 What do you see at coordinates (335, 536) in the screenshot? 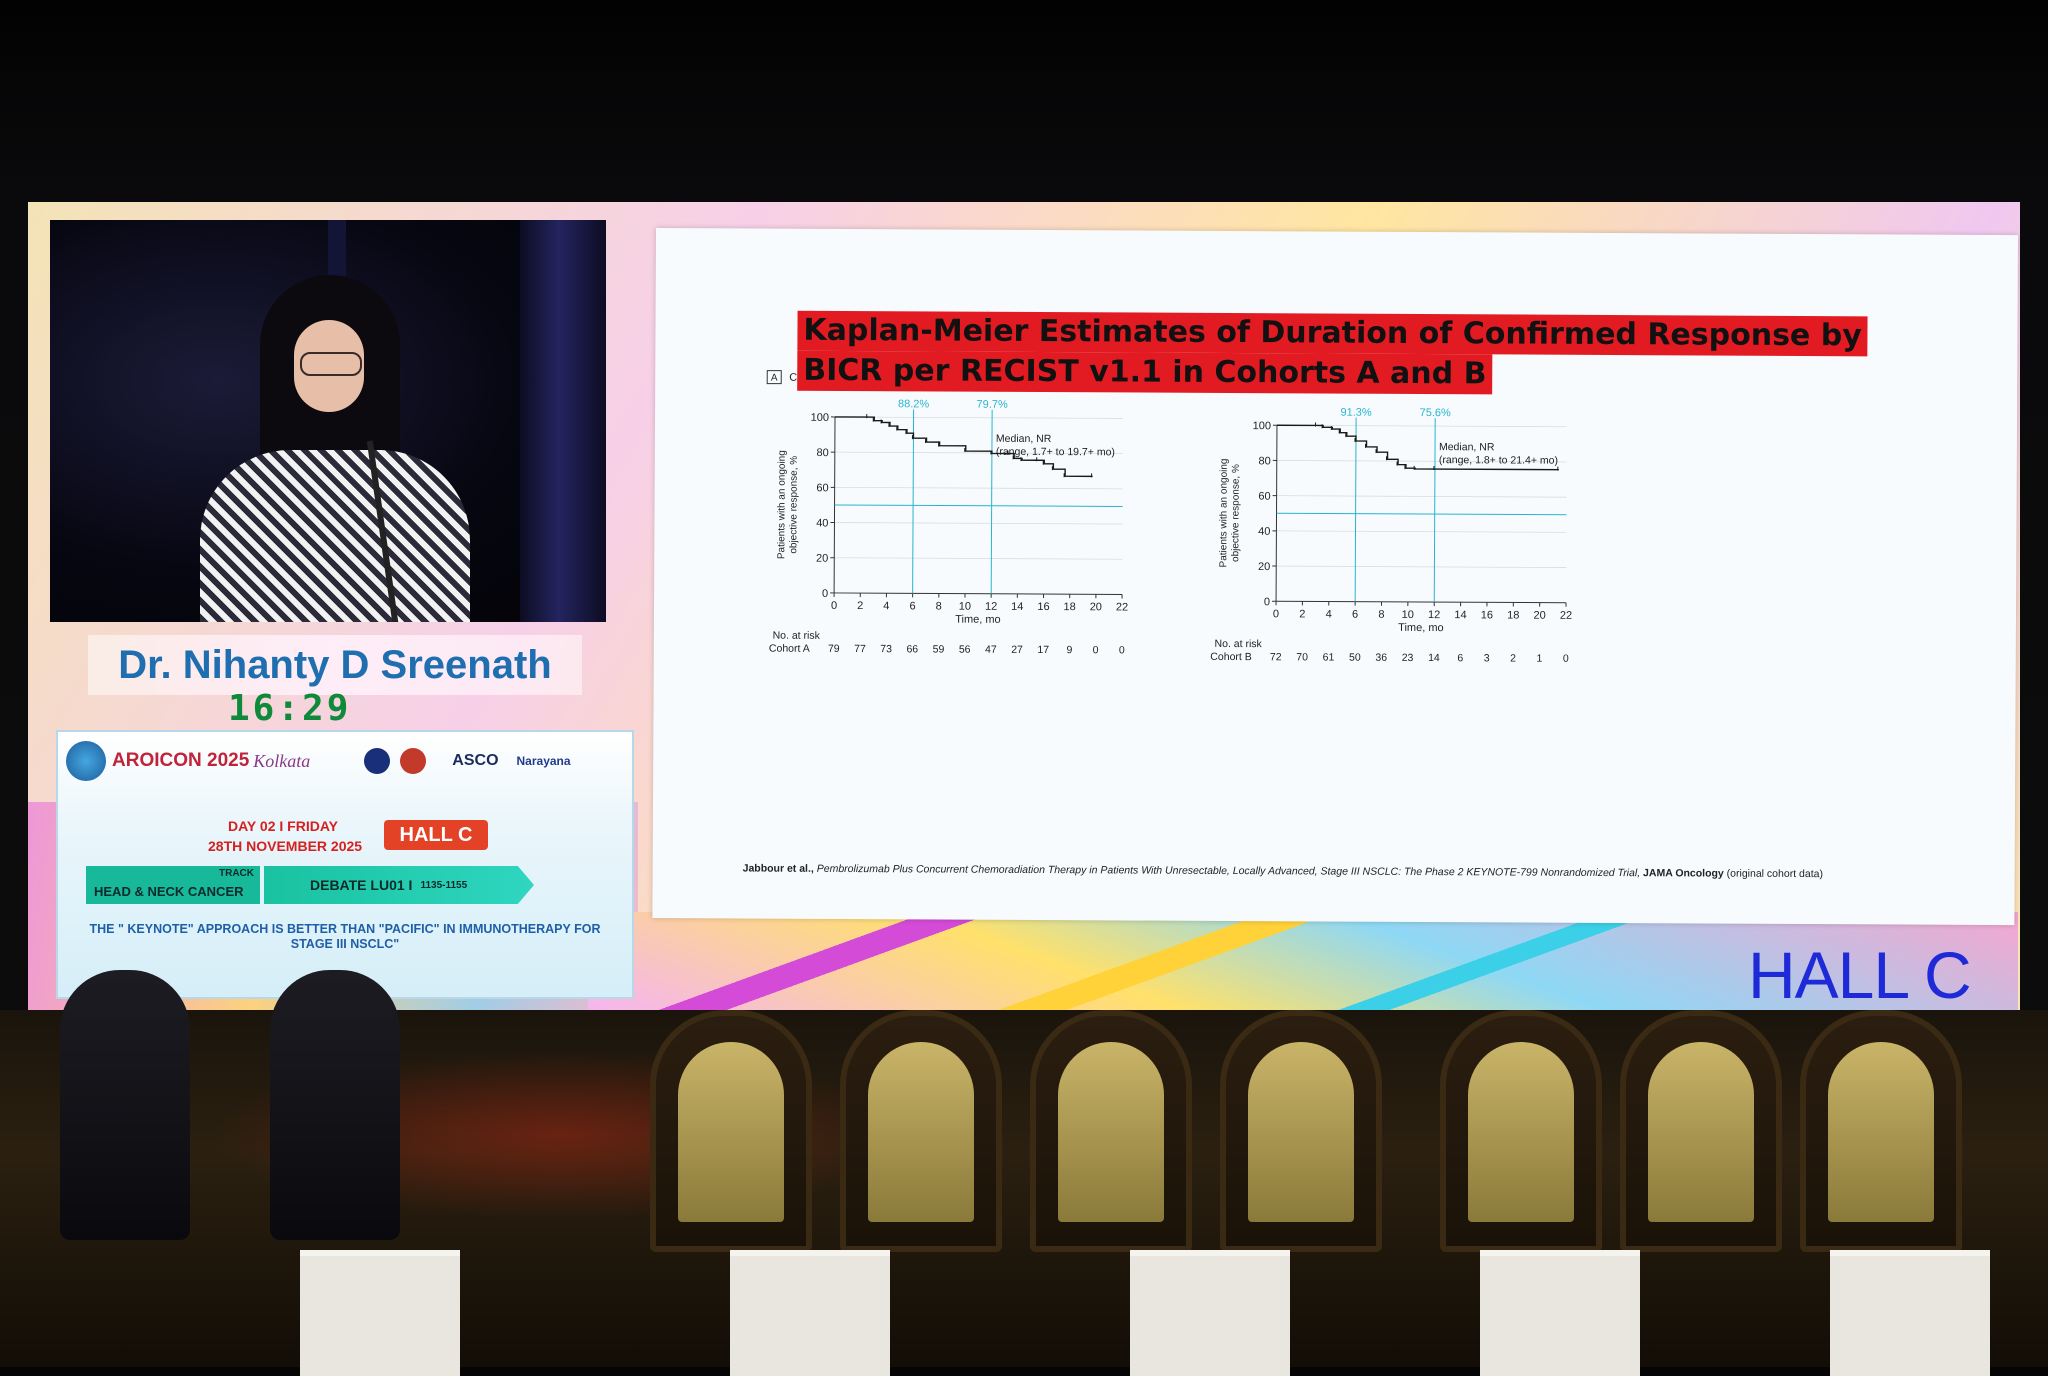
I see `speaker-body` at bounding box center [335, 536].